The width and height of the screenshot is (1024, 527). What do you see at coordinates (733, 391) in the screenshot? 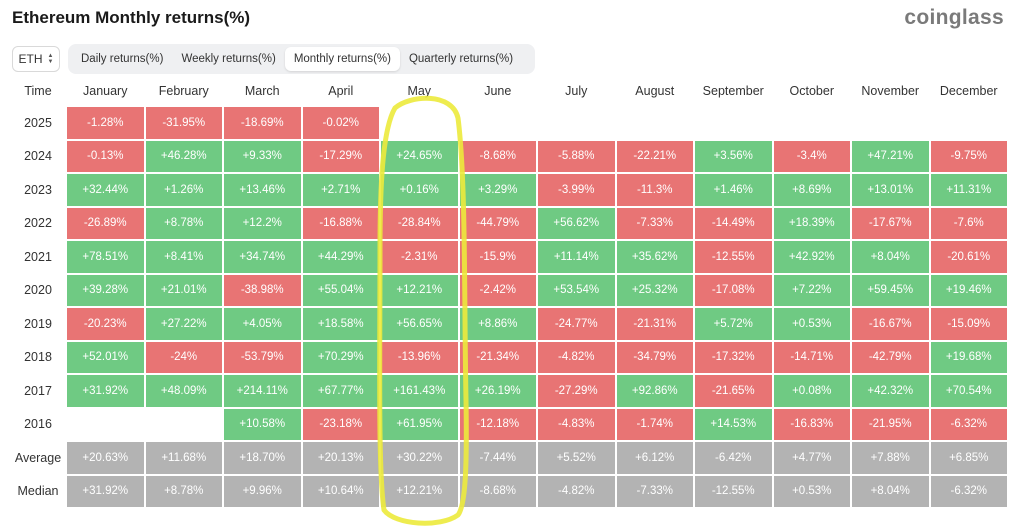
I see `return-cell: -21.65%` at bounding box center [733, 391].